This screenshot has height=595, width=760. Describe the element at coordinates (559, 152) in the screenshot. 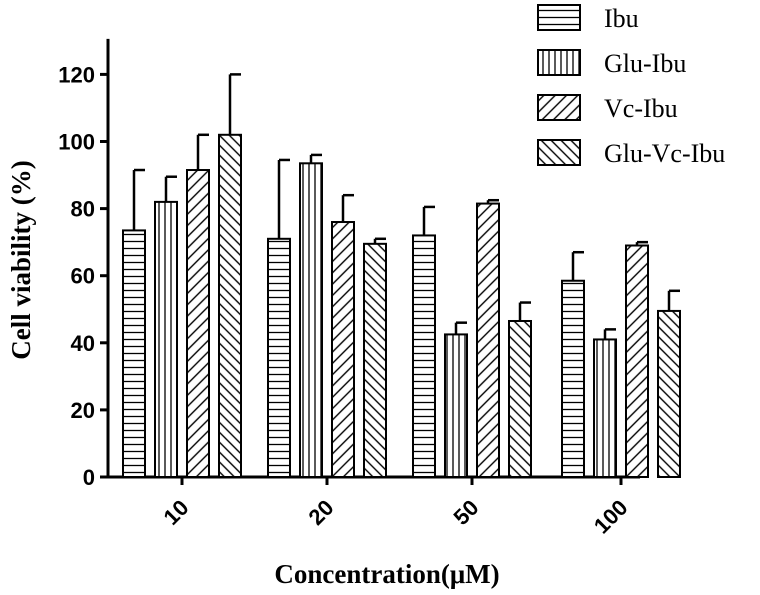

I see `legend-swatch-glu-vc-ibu` at that location.